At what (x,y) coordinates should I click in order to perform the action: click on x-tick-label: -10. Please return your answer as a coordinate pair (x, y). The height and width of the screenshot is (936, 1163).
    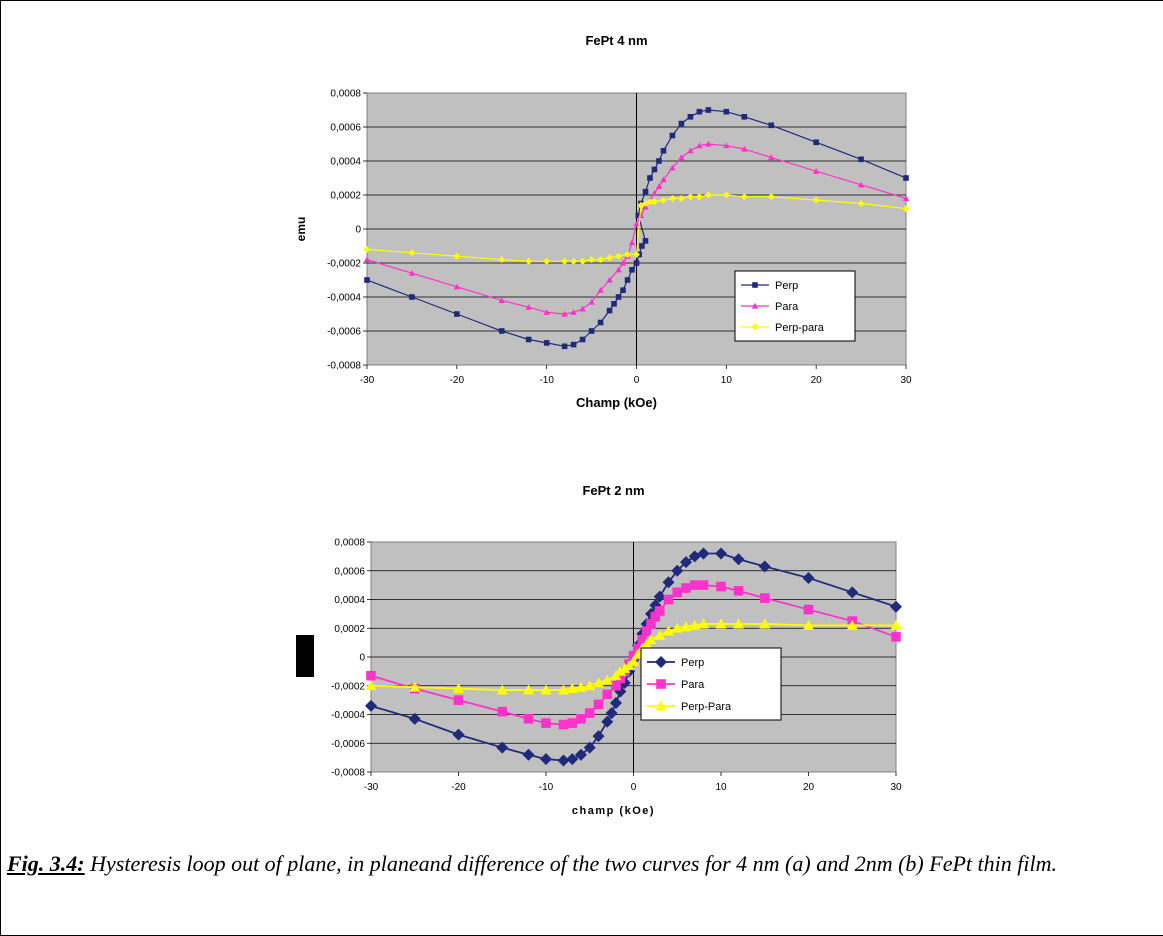
    Looking at the image, I should click on (546, 380).